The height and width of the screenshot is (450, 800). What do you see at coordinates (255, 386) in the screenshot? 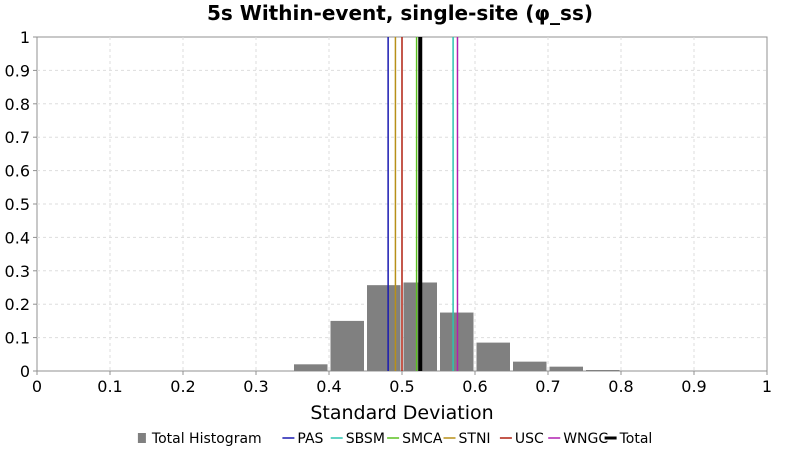
I see `x-tick-label: 0.3` at bounding box center [255, 386].